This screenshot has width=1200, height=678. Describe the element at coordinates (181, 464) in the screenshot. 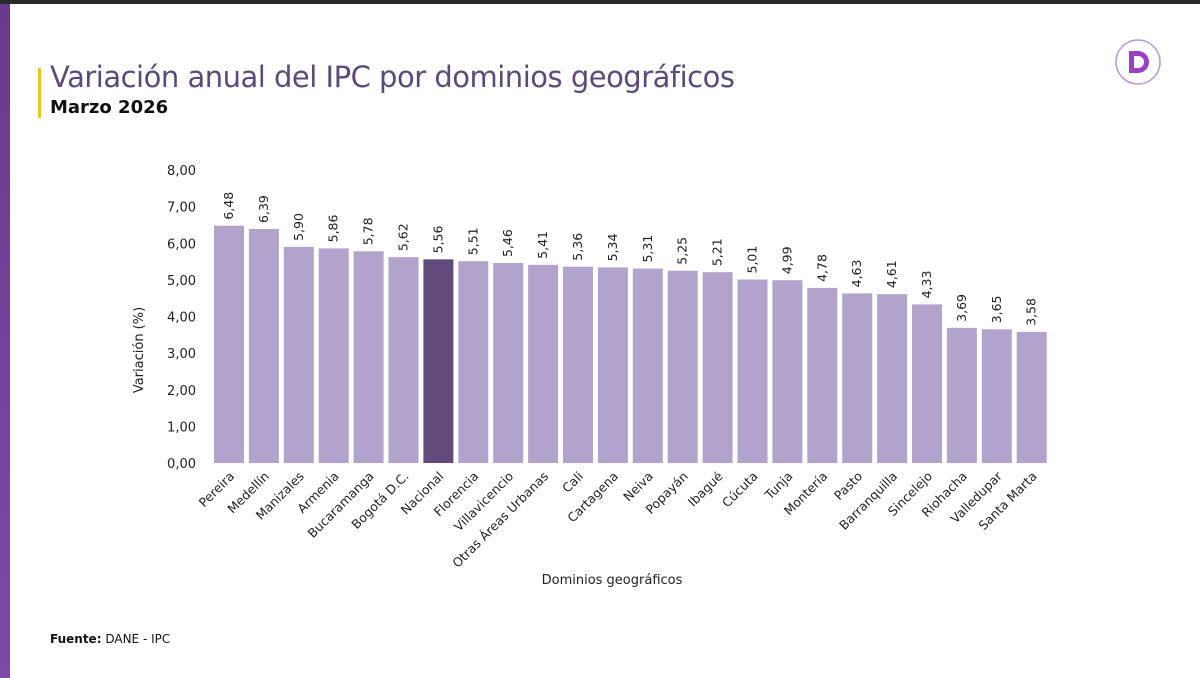

I see `y-tick-label: 0,00` at that location.